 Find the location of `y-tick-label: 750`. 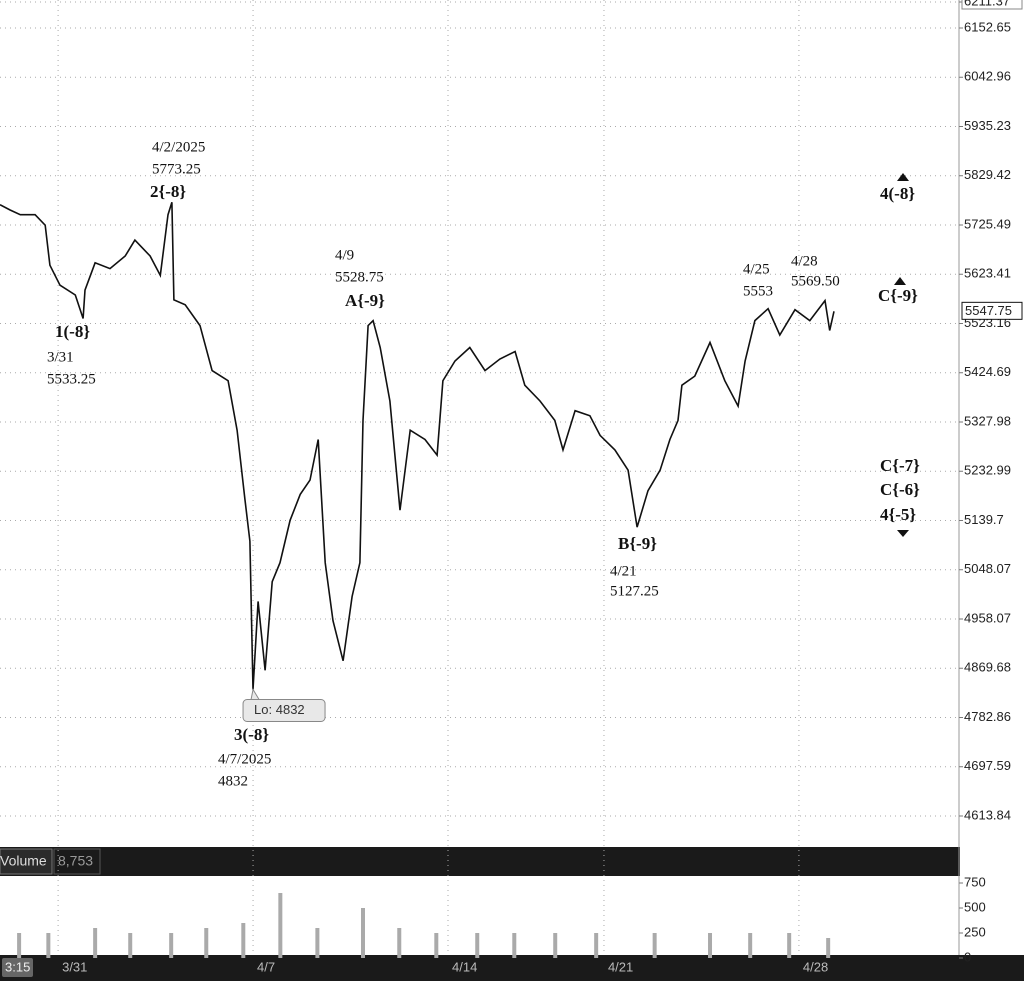

y-tick-label: 750 is located at coordinates (975, 881).